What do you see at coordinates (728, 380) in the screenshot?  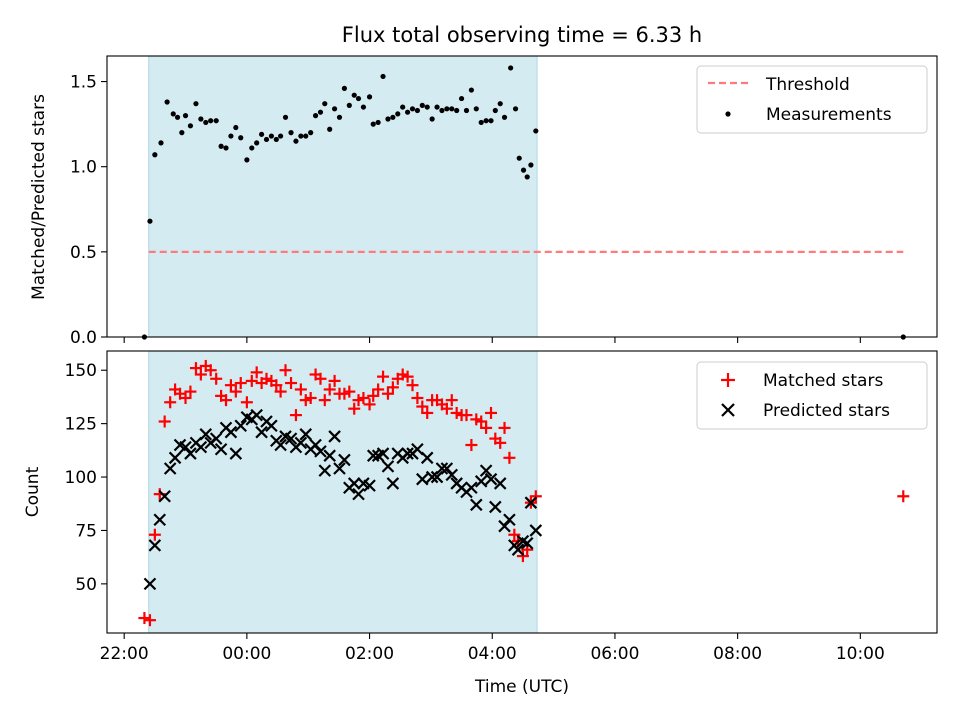 I see `legend-matched-marker` at bounding box center [728, 380].